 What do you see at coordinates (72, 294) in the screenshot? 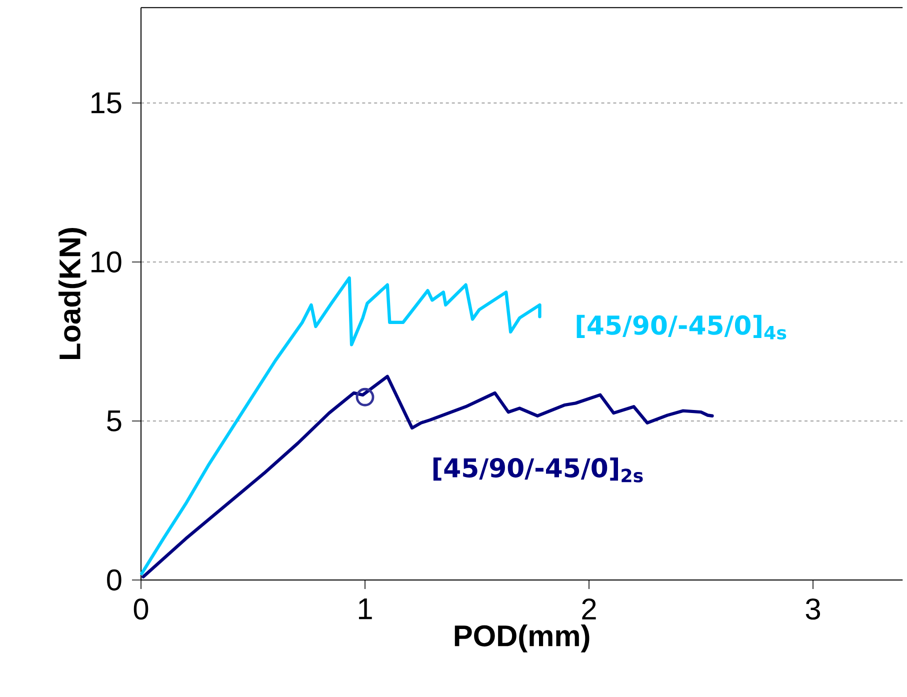
I see `y-axis-title: Load(KN)` at bounding box center [72, 294].